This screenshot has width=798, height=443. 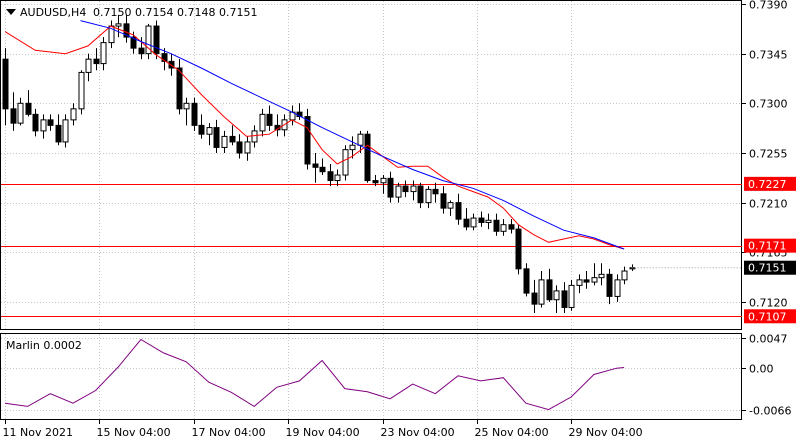 What do you see at coordinates (761, 369) in the screenshot?
I see `y-tick-label: 0.00` at bounding box center [761, 369].